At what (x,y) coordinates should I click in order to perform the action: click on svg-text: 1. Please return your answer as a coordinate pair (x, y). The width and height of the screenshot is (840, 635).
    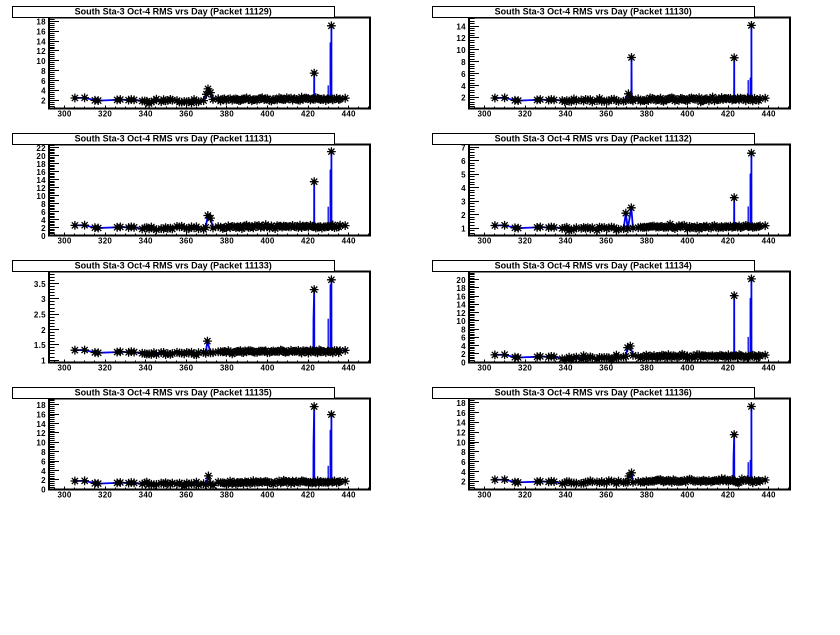
    Looking at the image, I should click on (463, 228).